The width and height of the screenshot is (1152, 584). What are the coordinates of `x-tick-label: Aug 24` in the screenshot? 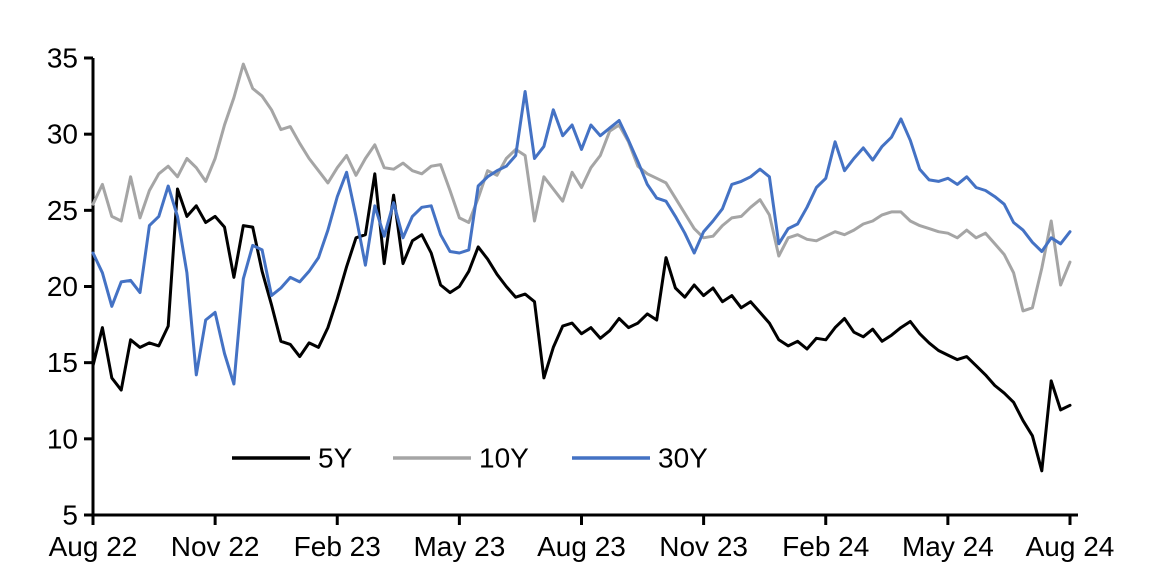 It's located at (1070, 546).